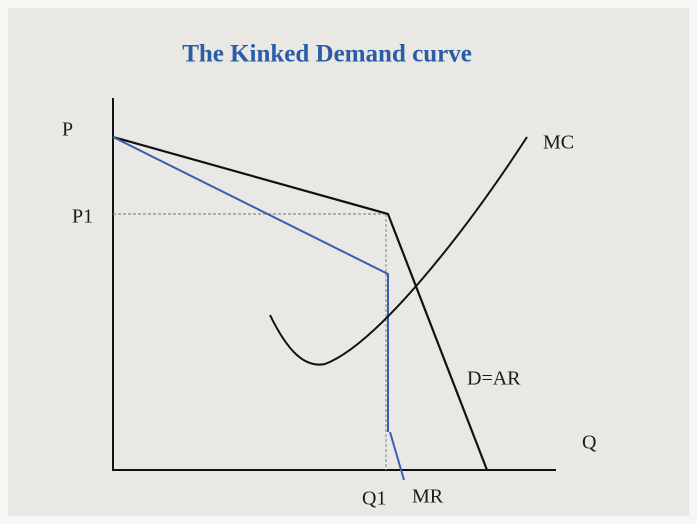  I want to click on quantity-label: Q1, so click(374, 499).